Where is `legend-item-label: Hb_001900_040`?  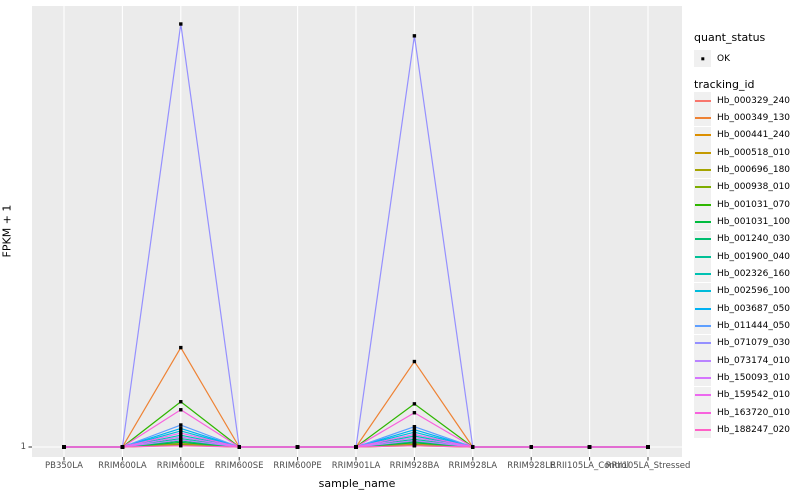
legend-item-label: Hb_001900_040 is located at coordinates (754, 256).